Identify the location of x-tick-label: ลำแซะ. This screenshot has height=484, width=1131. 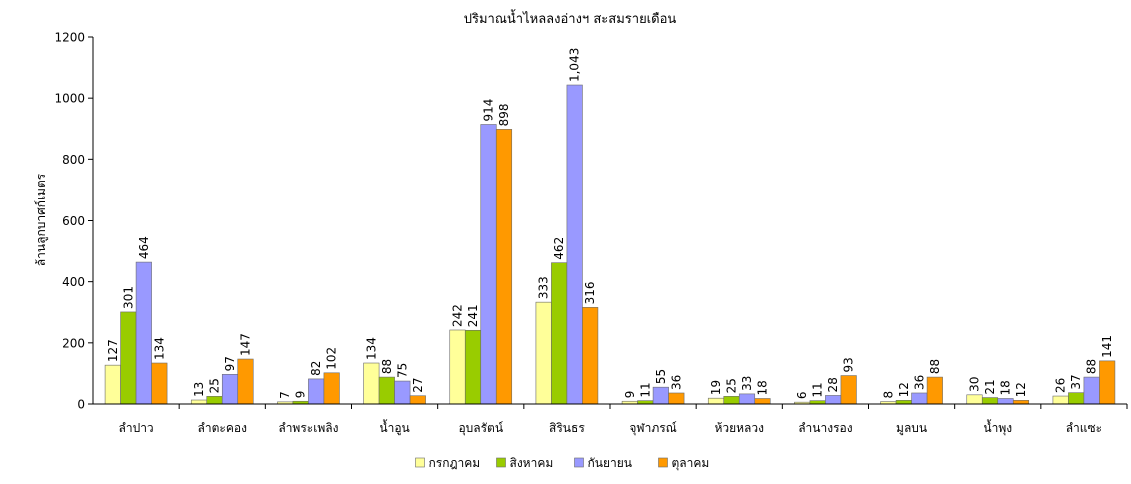
(1084, 428).